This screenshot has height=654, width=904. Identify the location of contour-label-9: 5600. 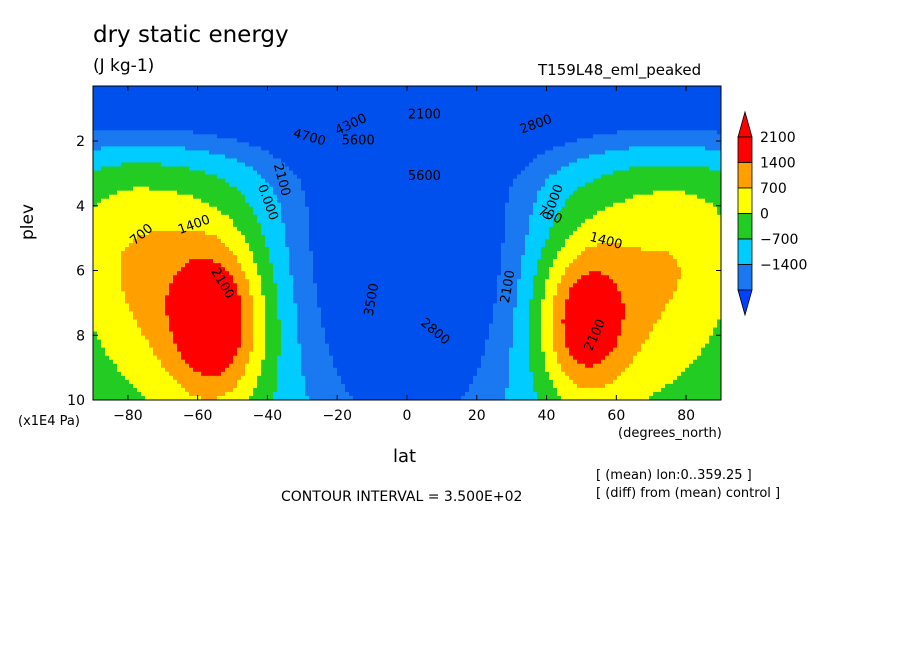
(358, 141).